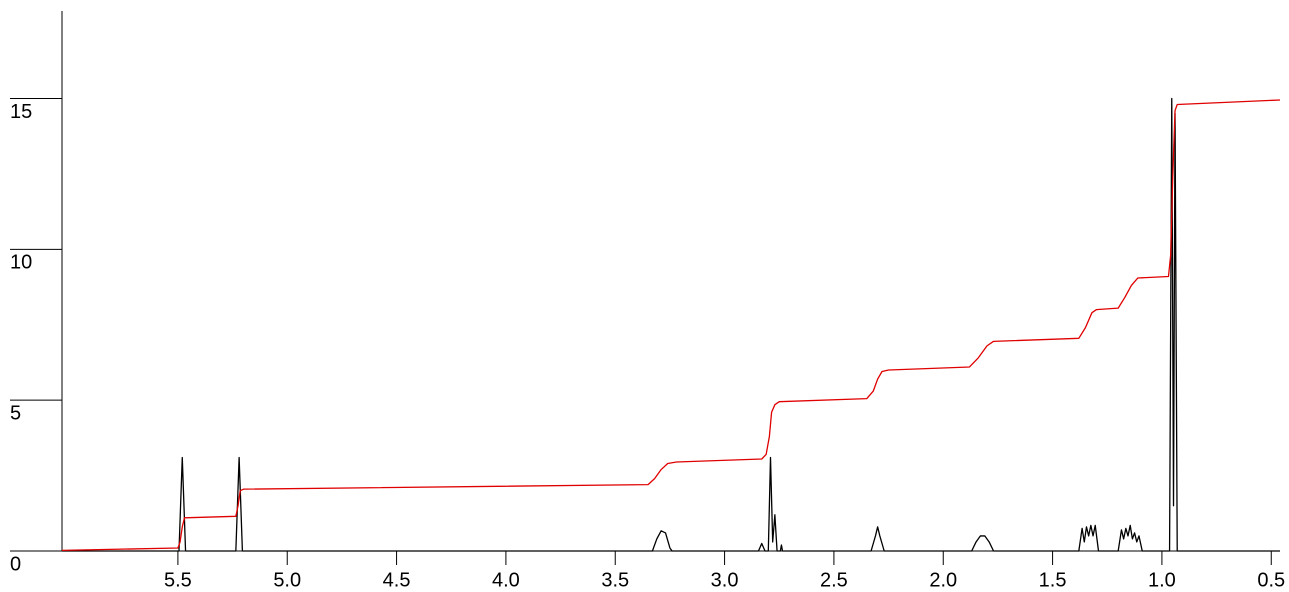  What do you see at coordinates (1162, 580) in the screenshot?
I see `x-tick-label: 1.0` at bounding box center [1162, 580].